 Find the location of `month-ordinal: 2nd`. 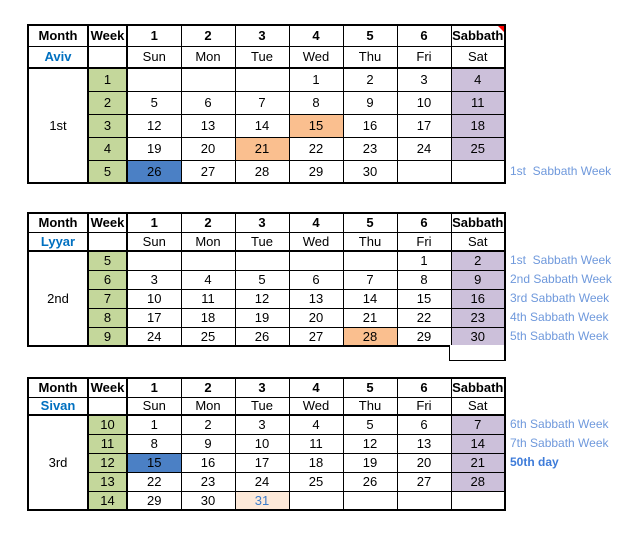

month-ordinal: 2nd is located at coordinates (58, 298).